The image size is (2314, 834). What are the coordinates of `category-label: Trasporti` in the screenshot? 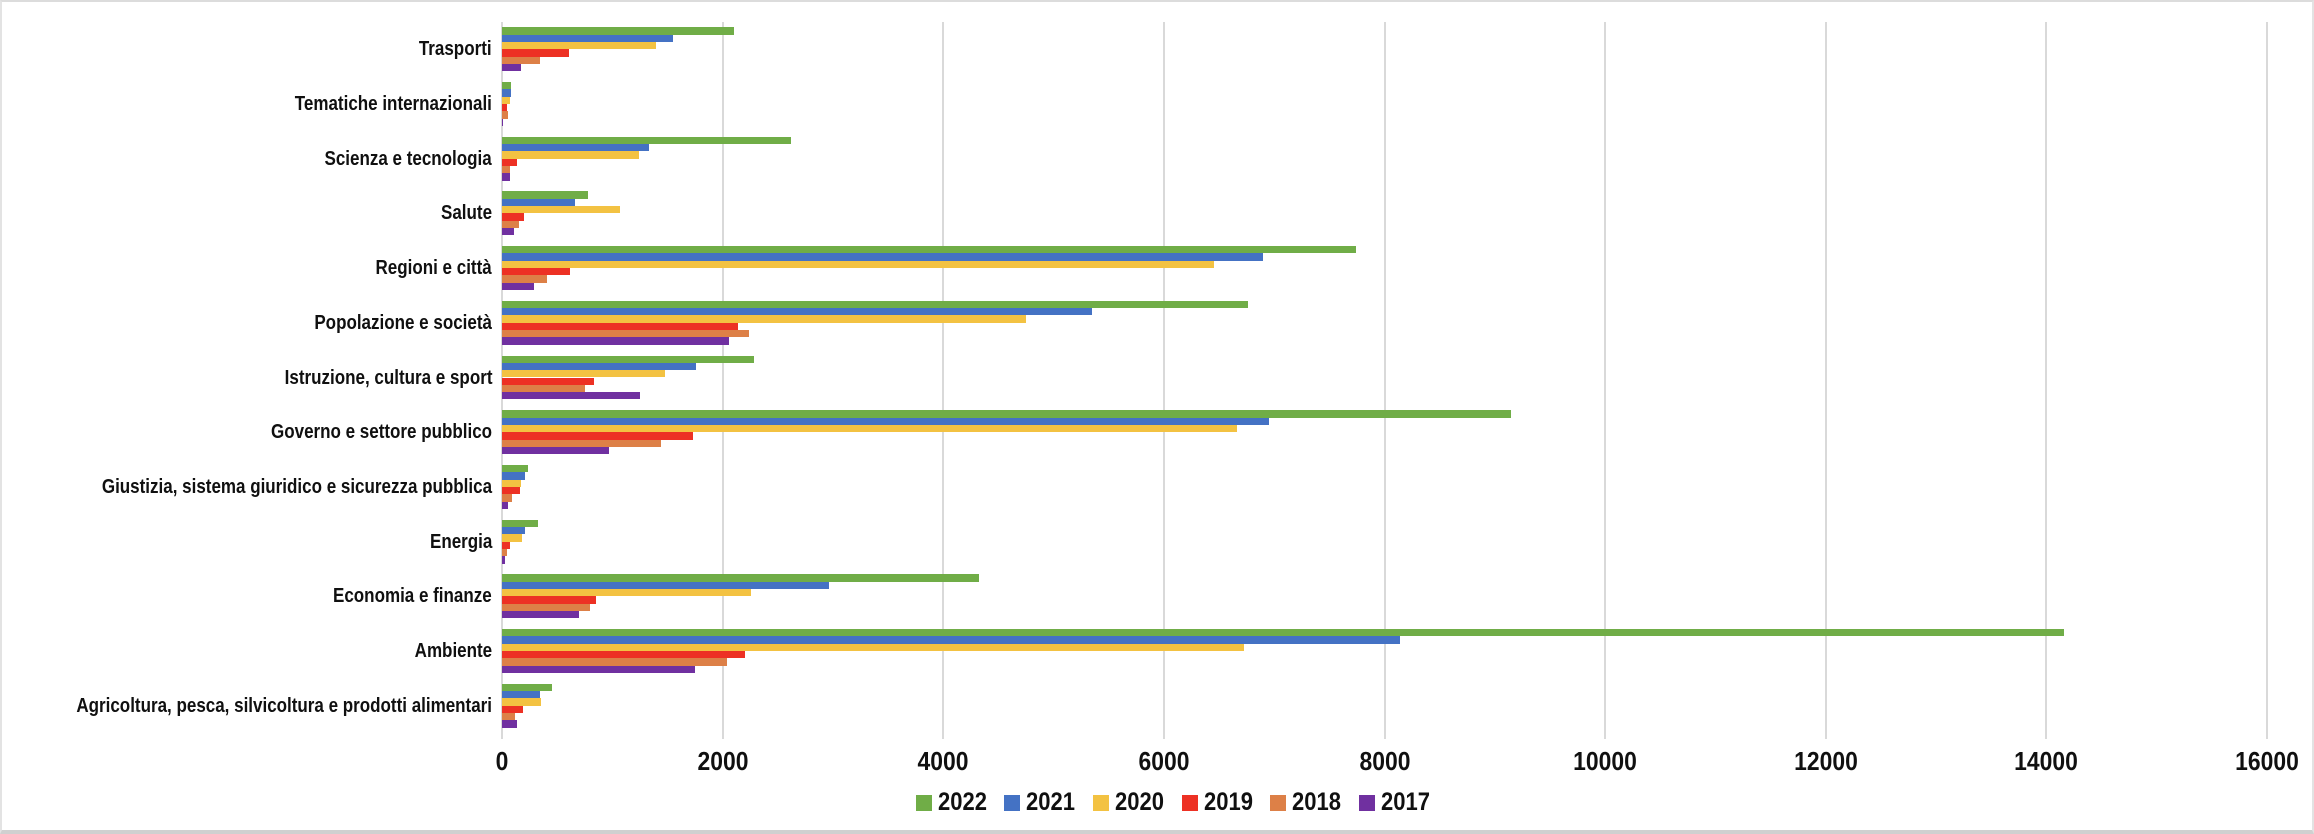 It's located at (455, 49).